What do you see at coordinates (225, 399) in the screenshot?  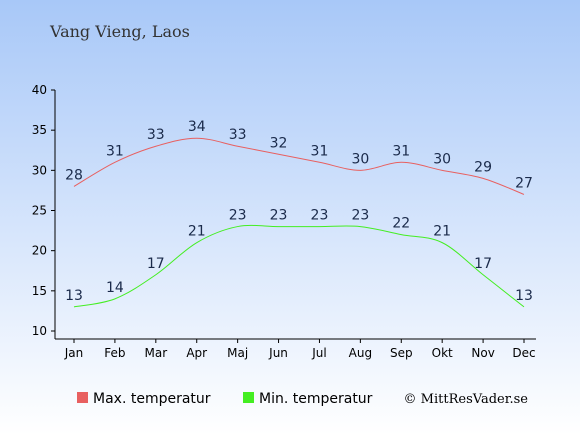 I see `legend: Max. temperatur Min. temperatur` at bounding box center [225, 399].